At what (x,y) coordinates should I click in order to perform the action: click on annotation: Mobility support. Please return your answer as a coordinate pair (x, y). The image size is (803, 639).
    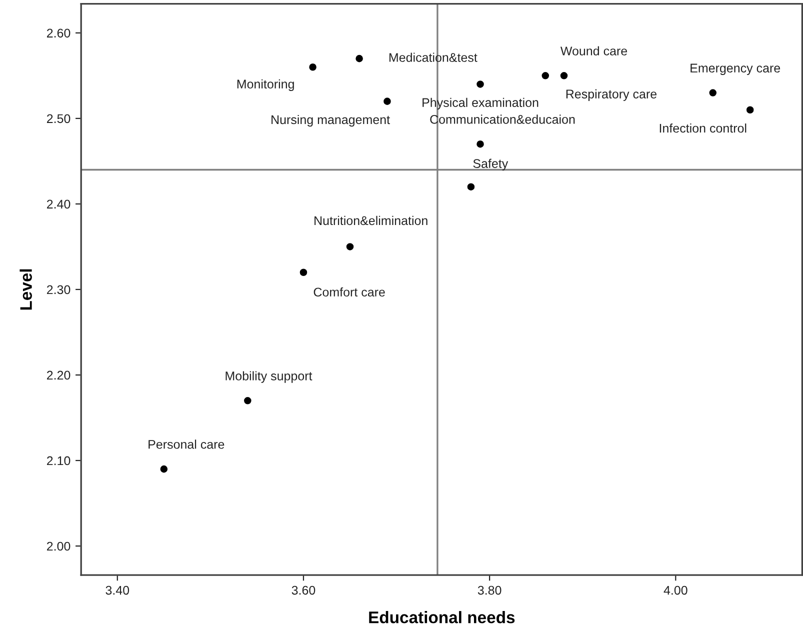
    Looking at the image, I should click on (269, 377).